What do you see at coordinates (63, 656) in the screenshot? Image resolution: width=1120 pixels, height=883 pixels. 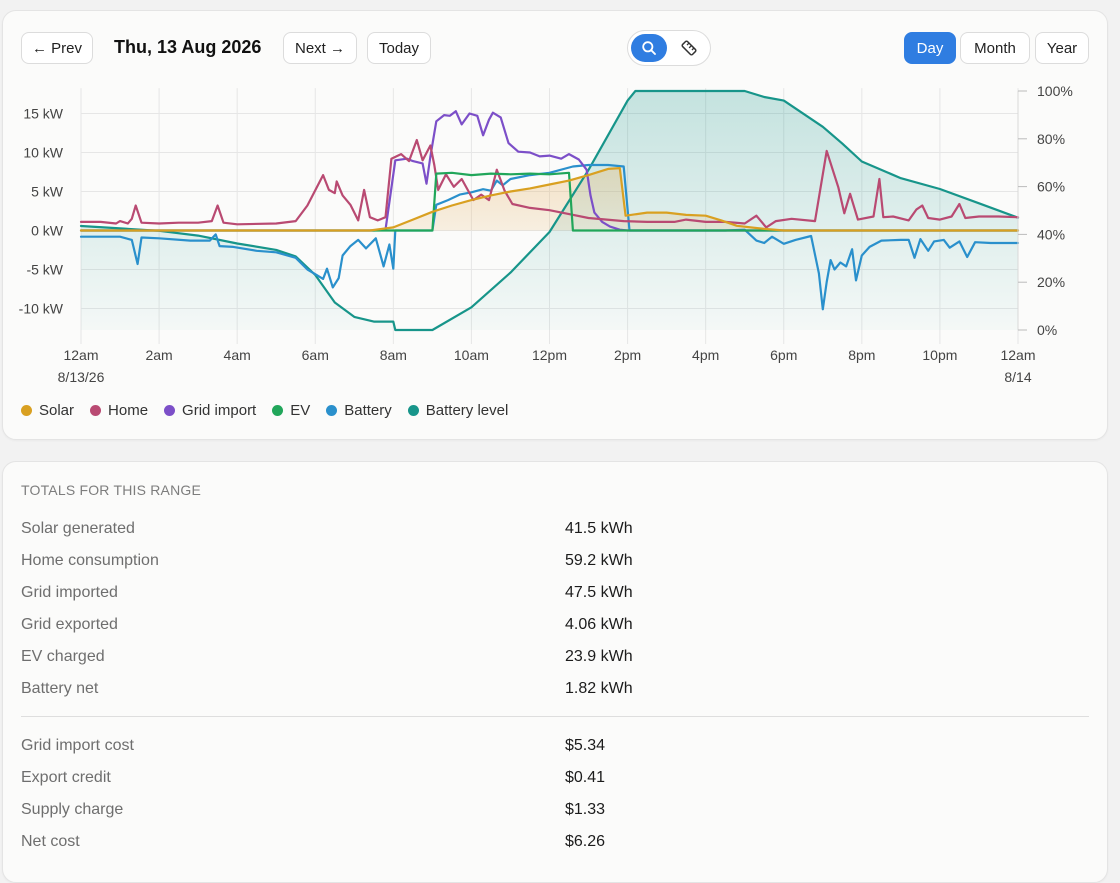 I see `row-label: EV charged` at bounding box center [63, 656].